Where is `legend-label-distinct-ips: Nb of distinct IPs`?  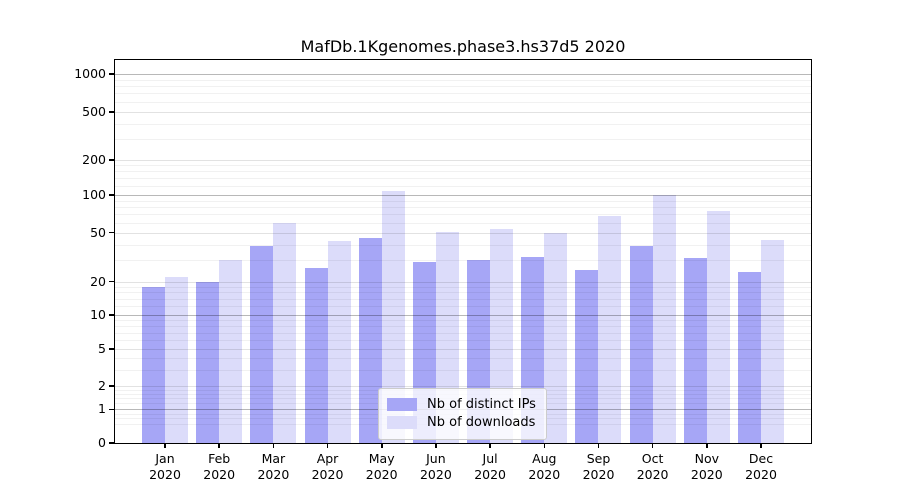
legend-label-distinct-ips: Nb of distinct IPs is located at coordinates (481, 404).